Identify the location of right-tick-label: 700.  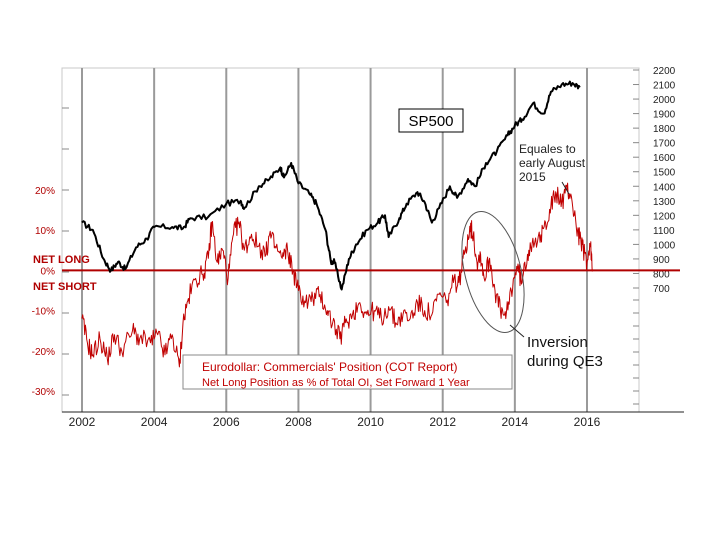
(661, 289).